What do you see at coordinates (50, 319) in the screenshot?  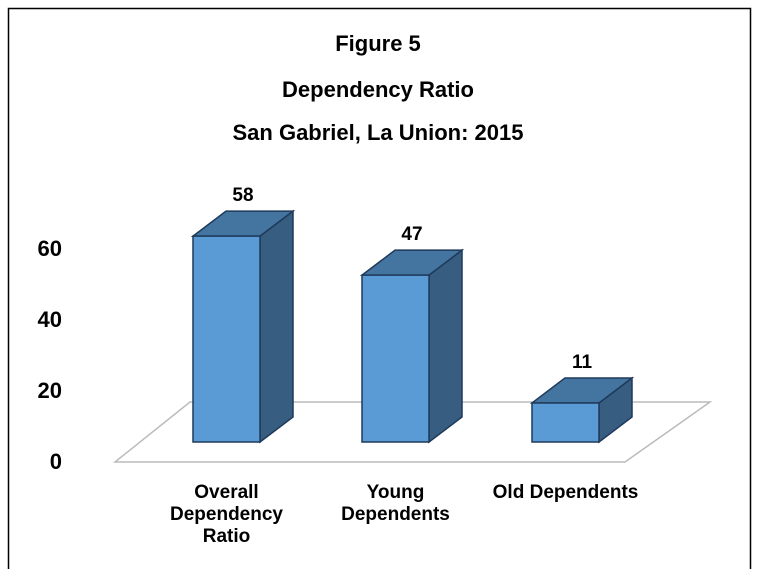 I see `y-tick-label: 40` at bounding box center [50, 319].